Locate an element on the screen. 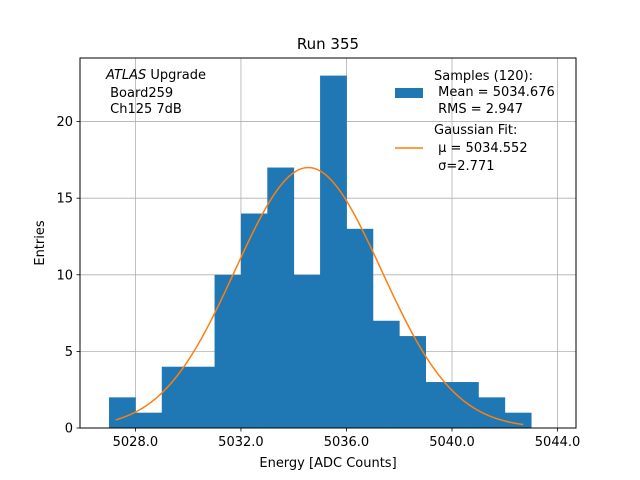  y-axis-label: Entries is located at coordinates (40, 243).